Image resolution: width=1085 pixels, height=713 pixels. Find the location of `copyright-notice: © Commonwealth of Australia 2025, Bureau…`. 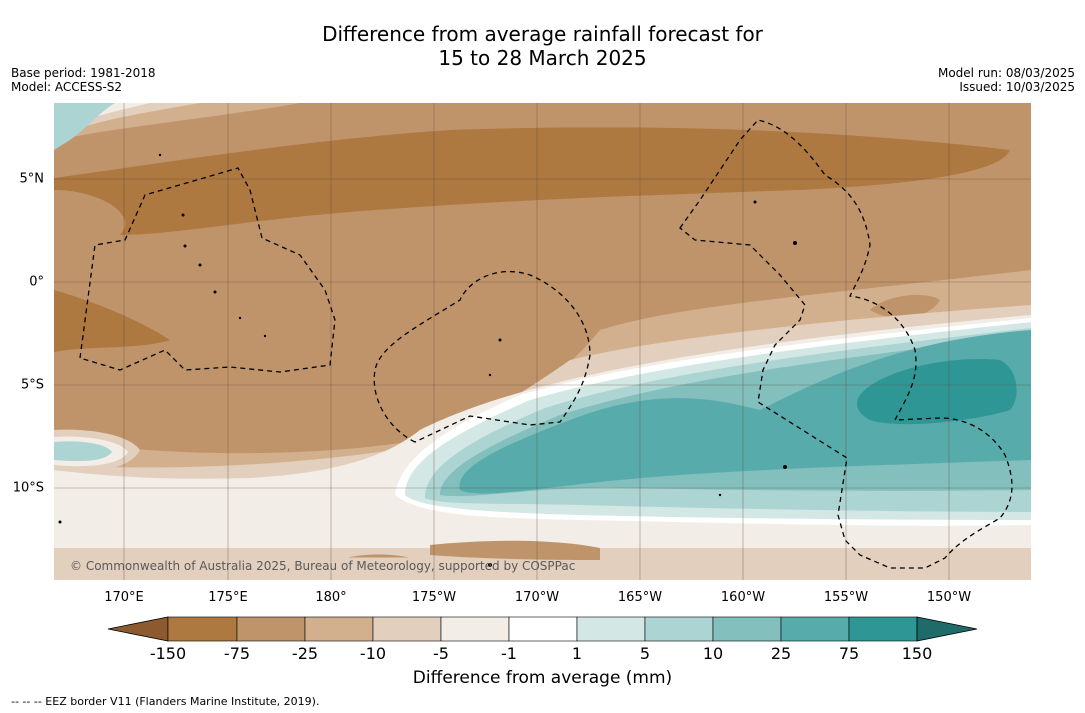

copyright-notice: © Commonwealth of Australia 2025, Bureau… is located at coordinates (323, 566).